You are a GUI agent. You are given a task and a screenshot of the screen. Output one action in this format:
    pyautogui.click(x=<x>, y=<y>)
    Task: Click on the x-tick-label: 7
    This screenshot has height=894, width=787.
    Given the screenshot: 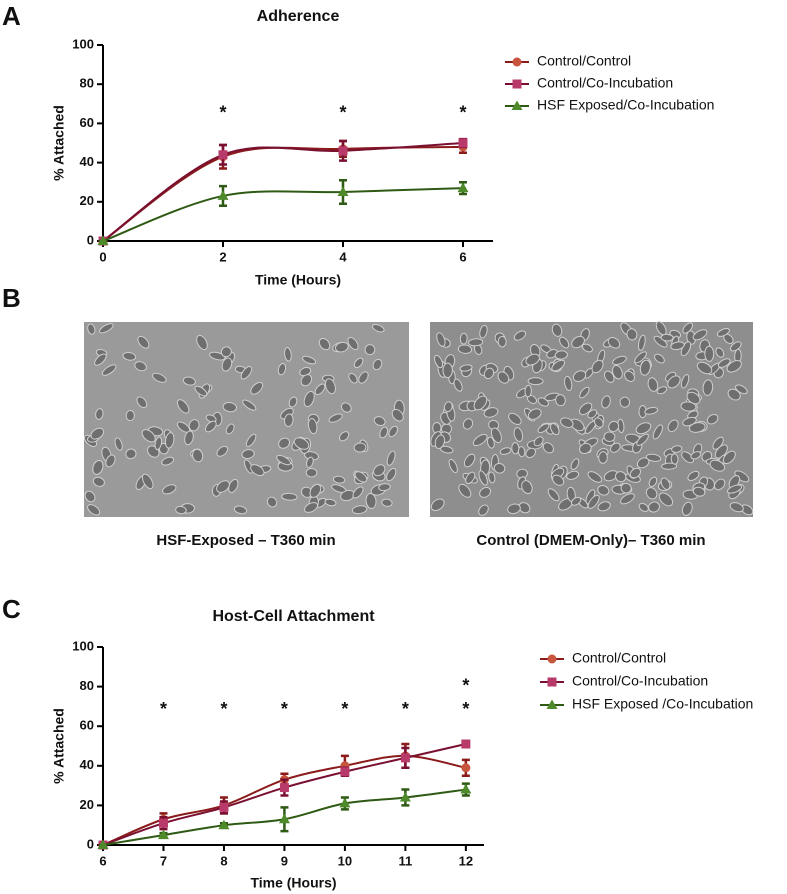 What is the action you would take?
    pyautogui.click(x=163, y=860)
    